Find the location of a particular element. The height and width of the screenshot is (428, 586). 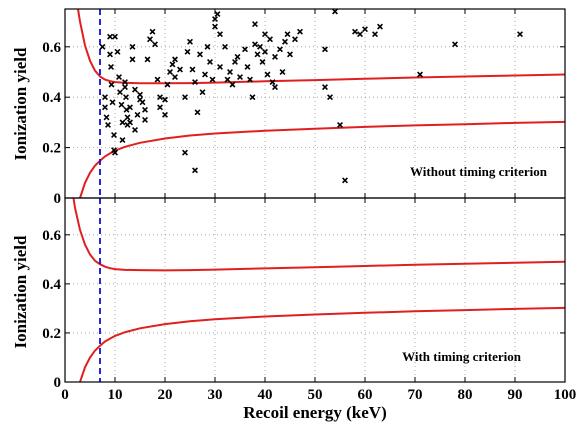

bottom-y-axis-label: Ionization yield is located at coordinates (20, 291).